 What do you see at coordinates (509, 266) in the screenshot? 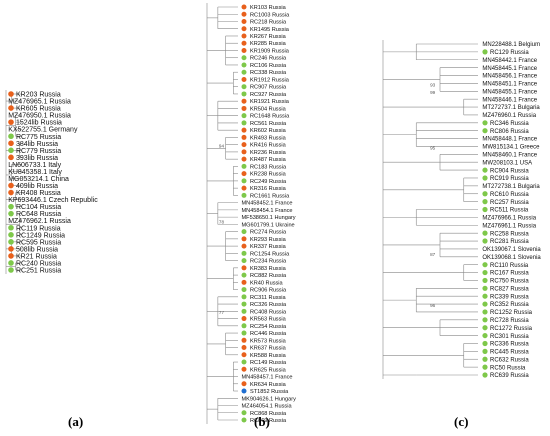
I see `leaf-label: RC110 Russia` at bounding box center [509, 266].